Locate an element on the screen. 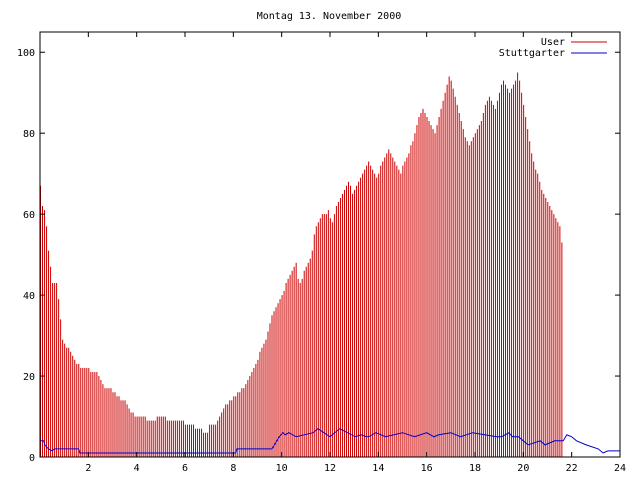 Image resolution: width=640 pixels, height=480 pixels. x-tick-label: 2 is located at coordinates (88, 468).